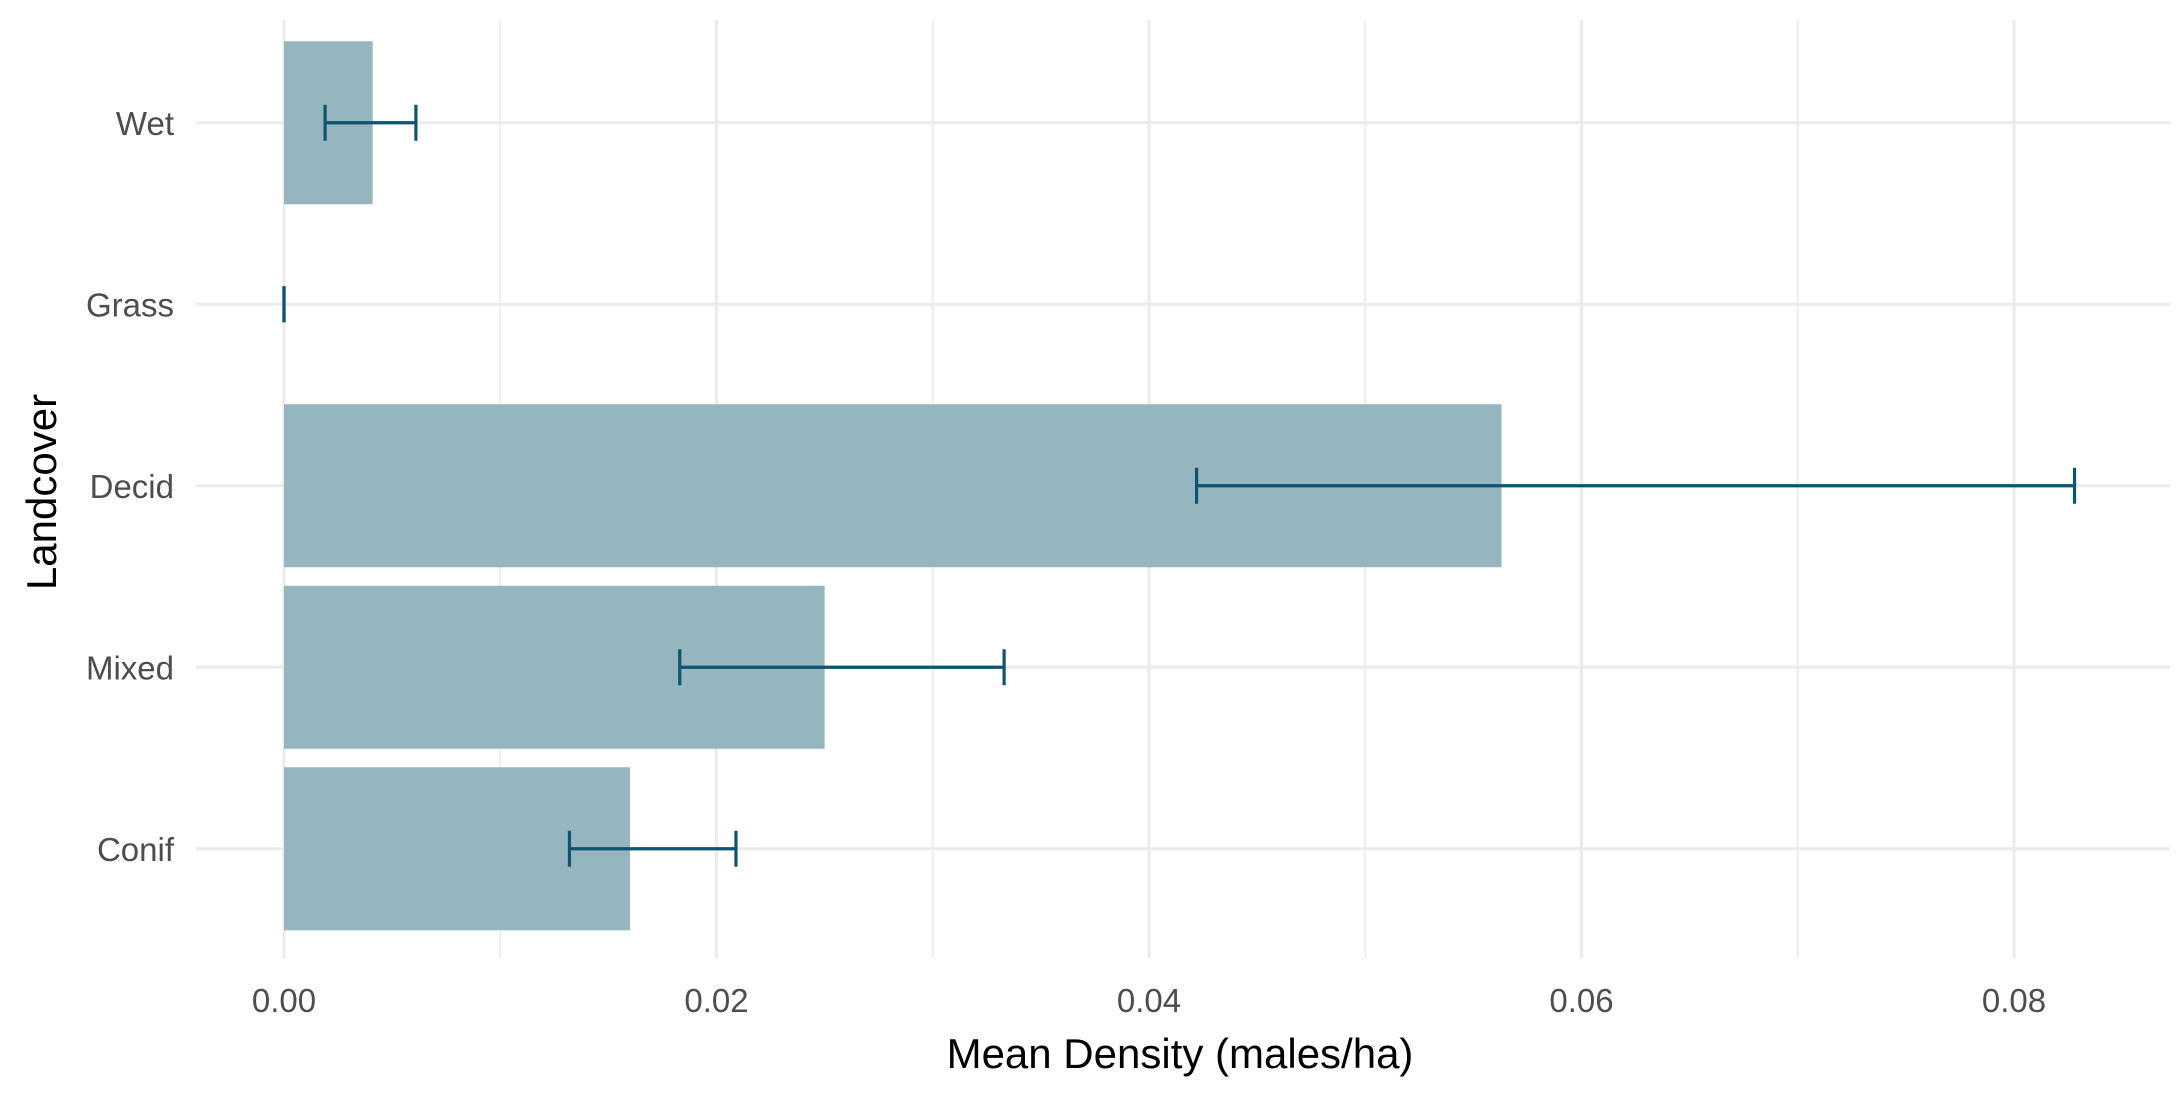  I want to click on y-tick-label-grass: Grass, so click(130, 304).